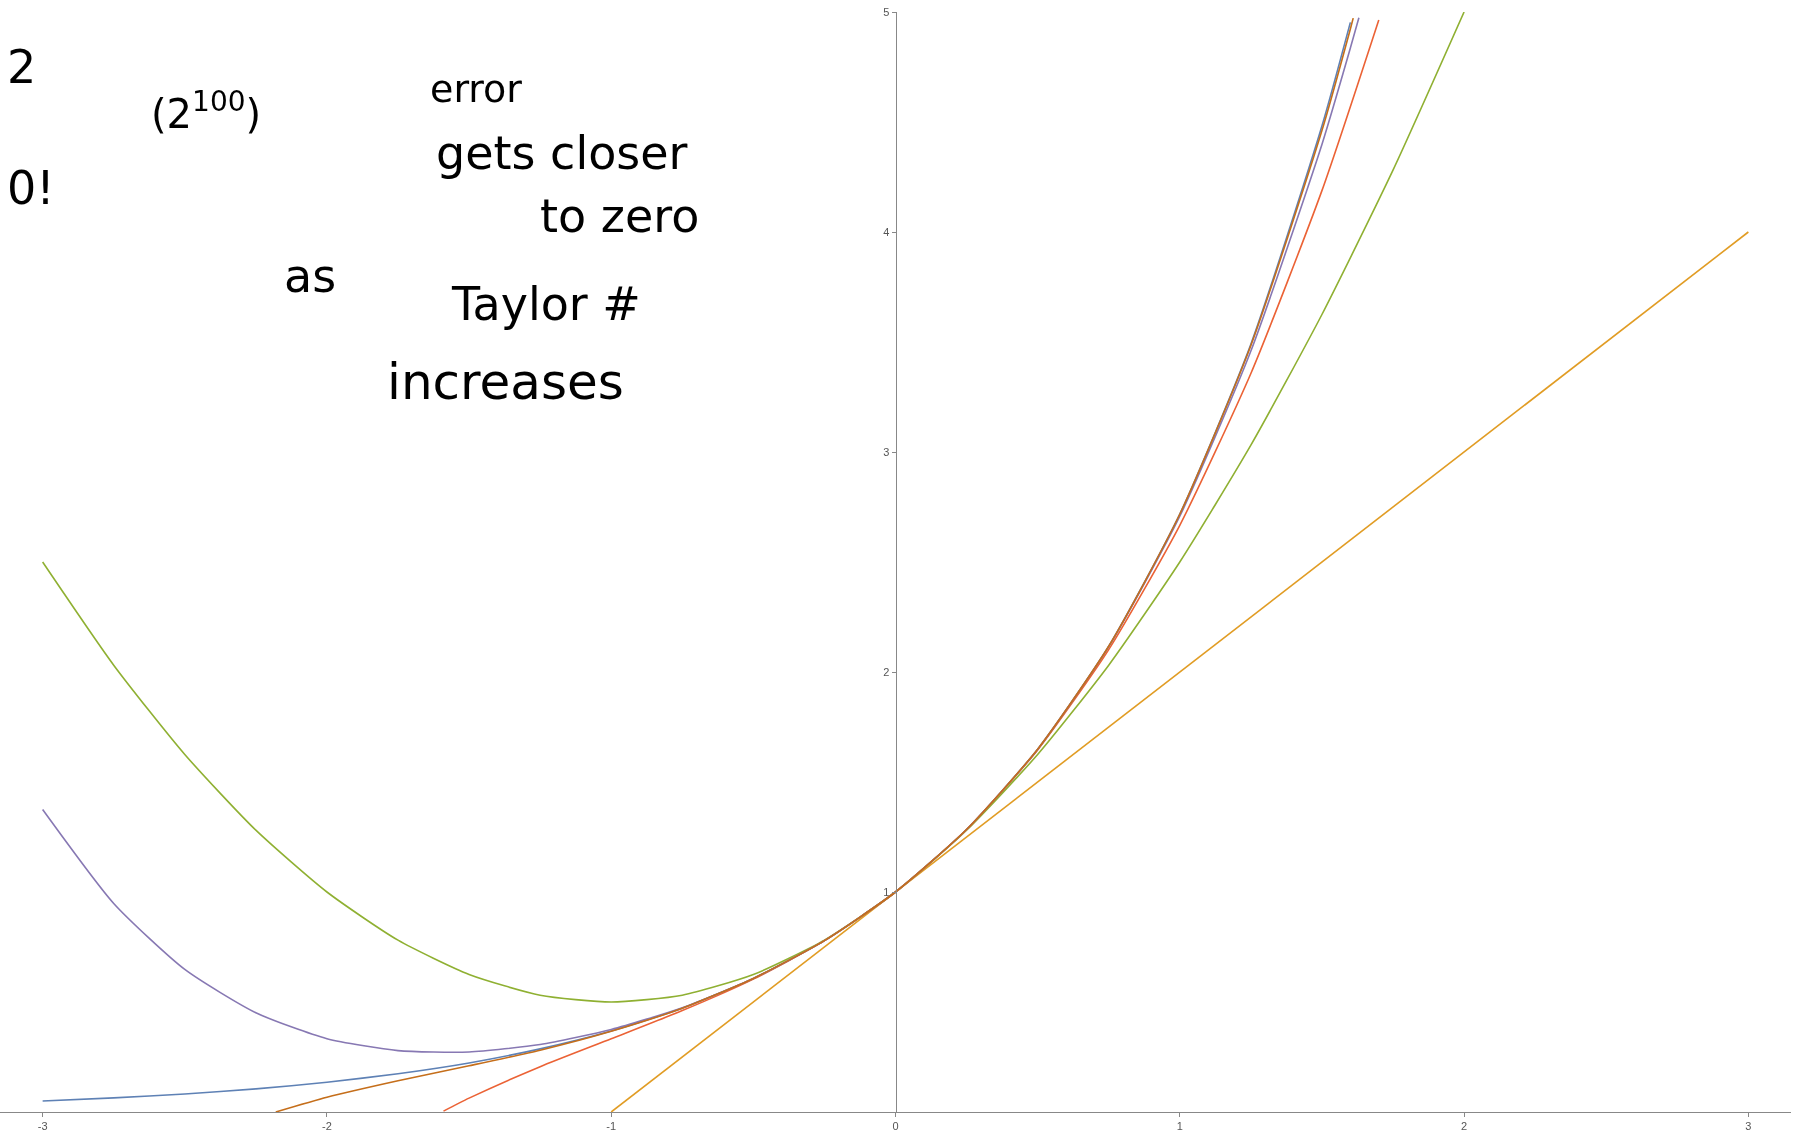 The width and height of the screenshot is (1801, 1136). I want to click on x-tick-label: 1, so click(1179, 1126).